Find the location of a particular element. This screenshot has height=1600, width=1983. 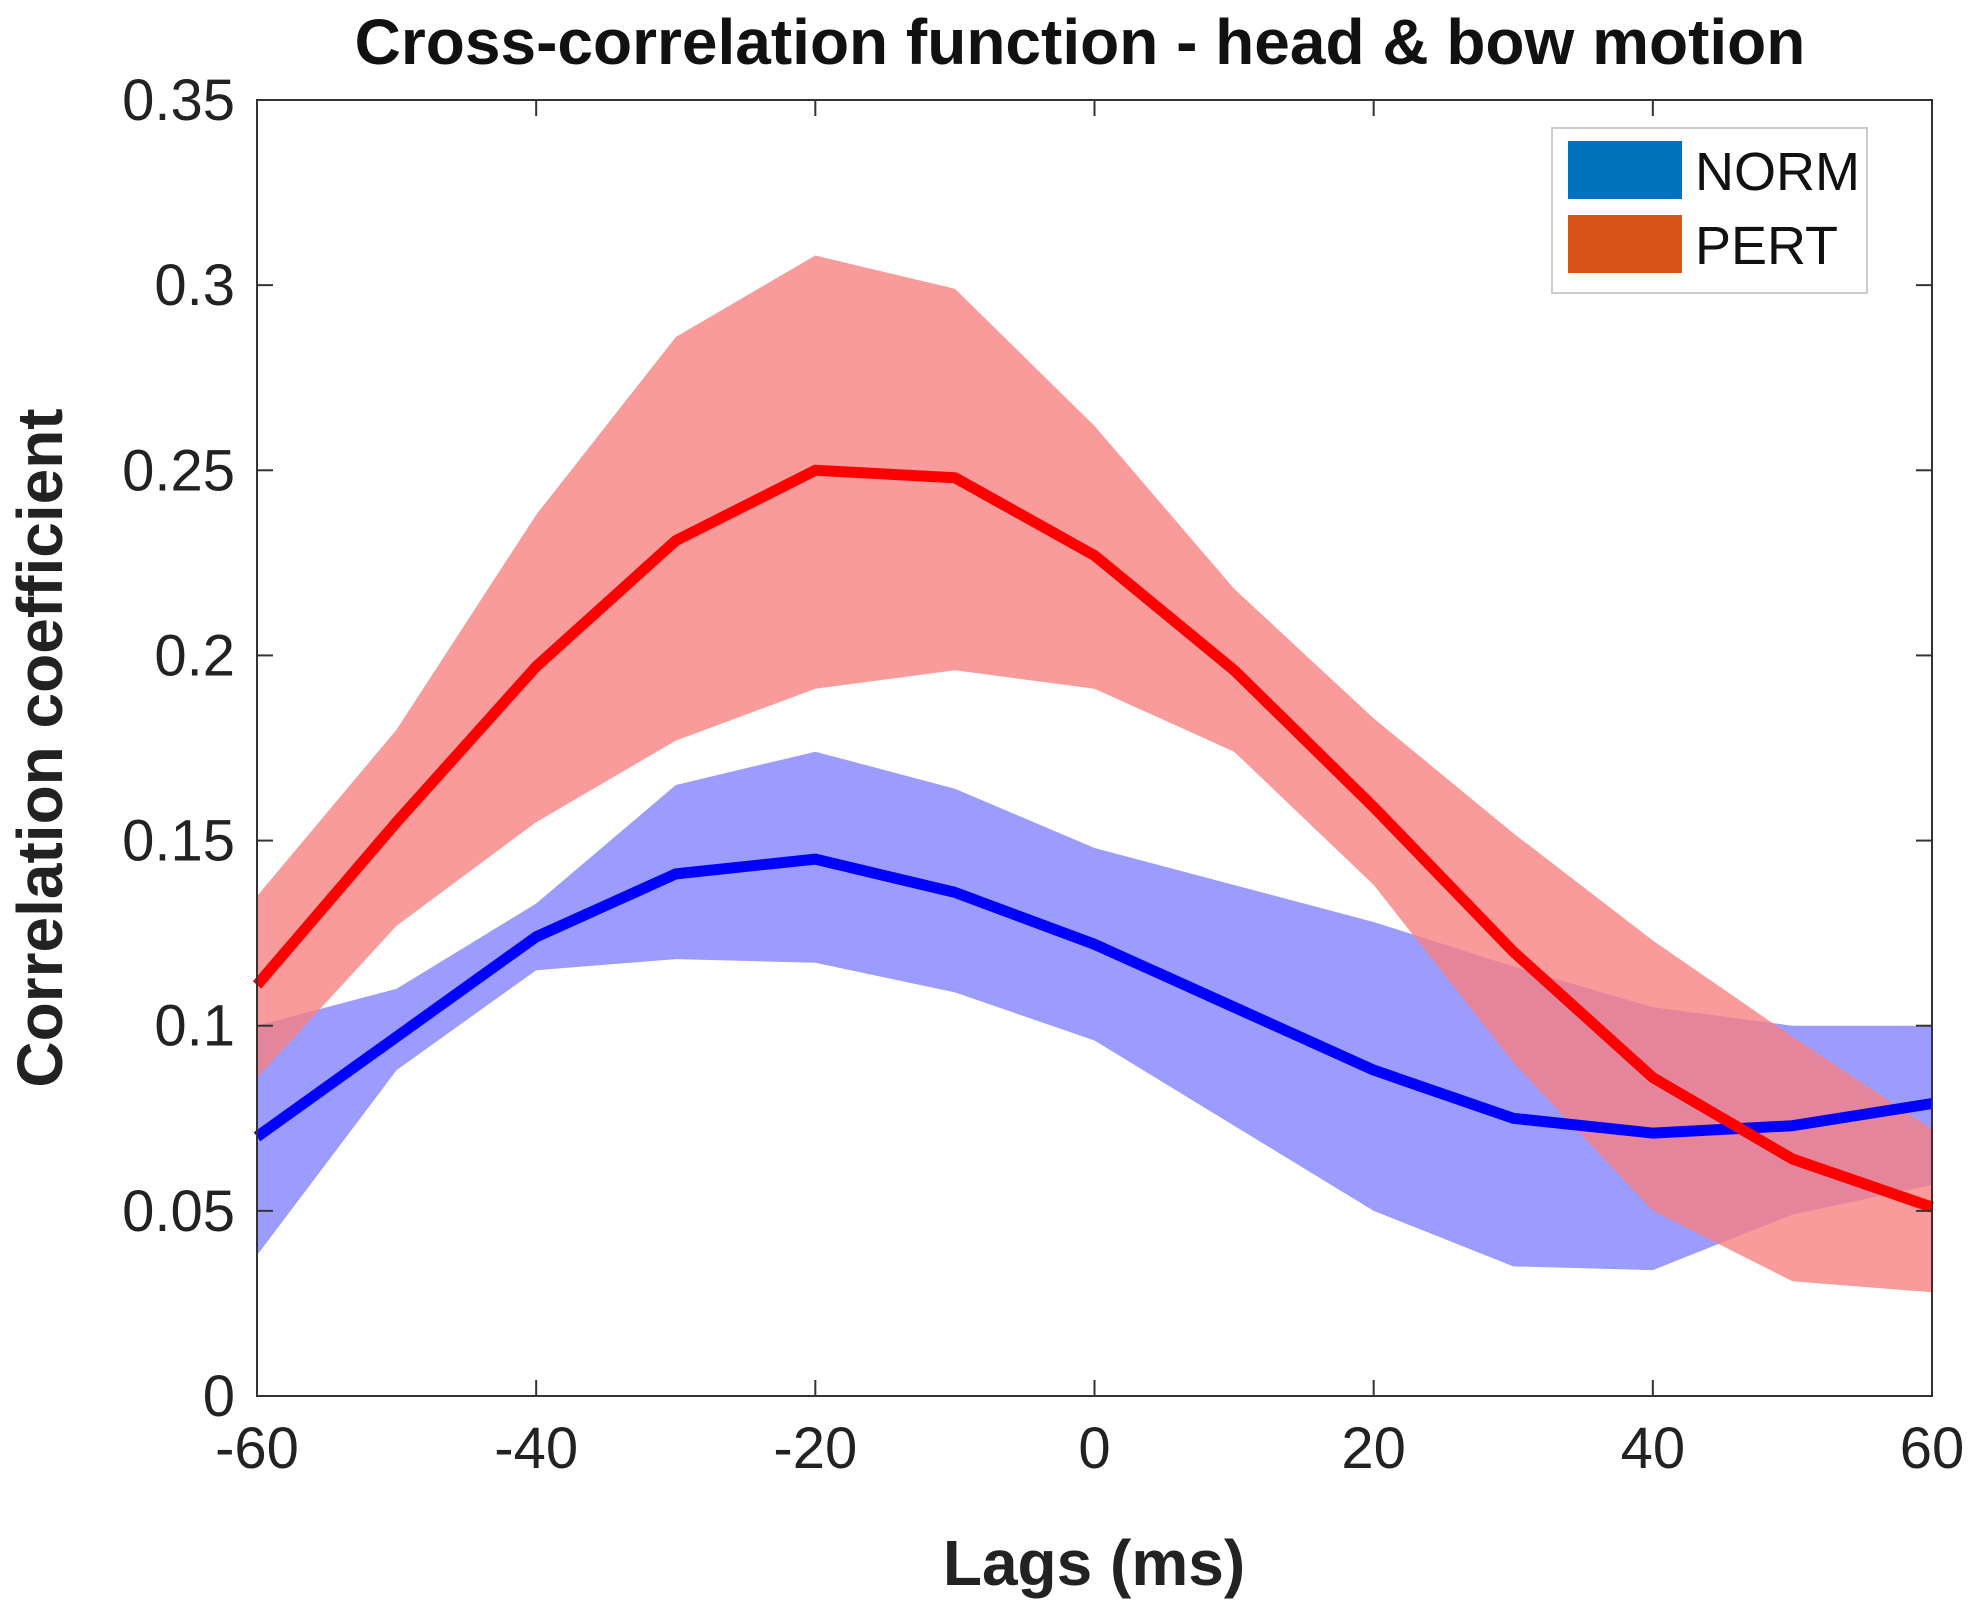

y-tick-label: 0.2 is located at coordinates (194, 655).